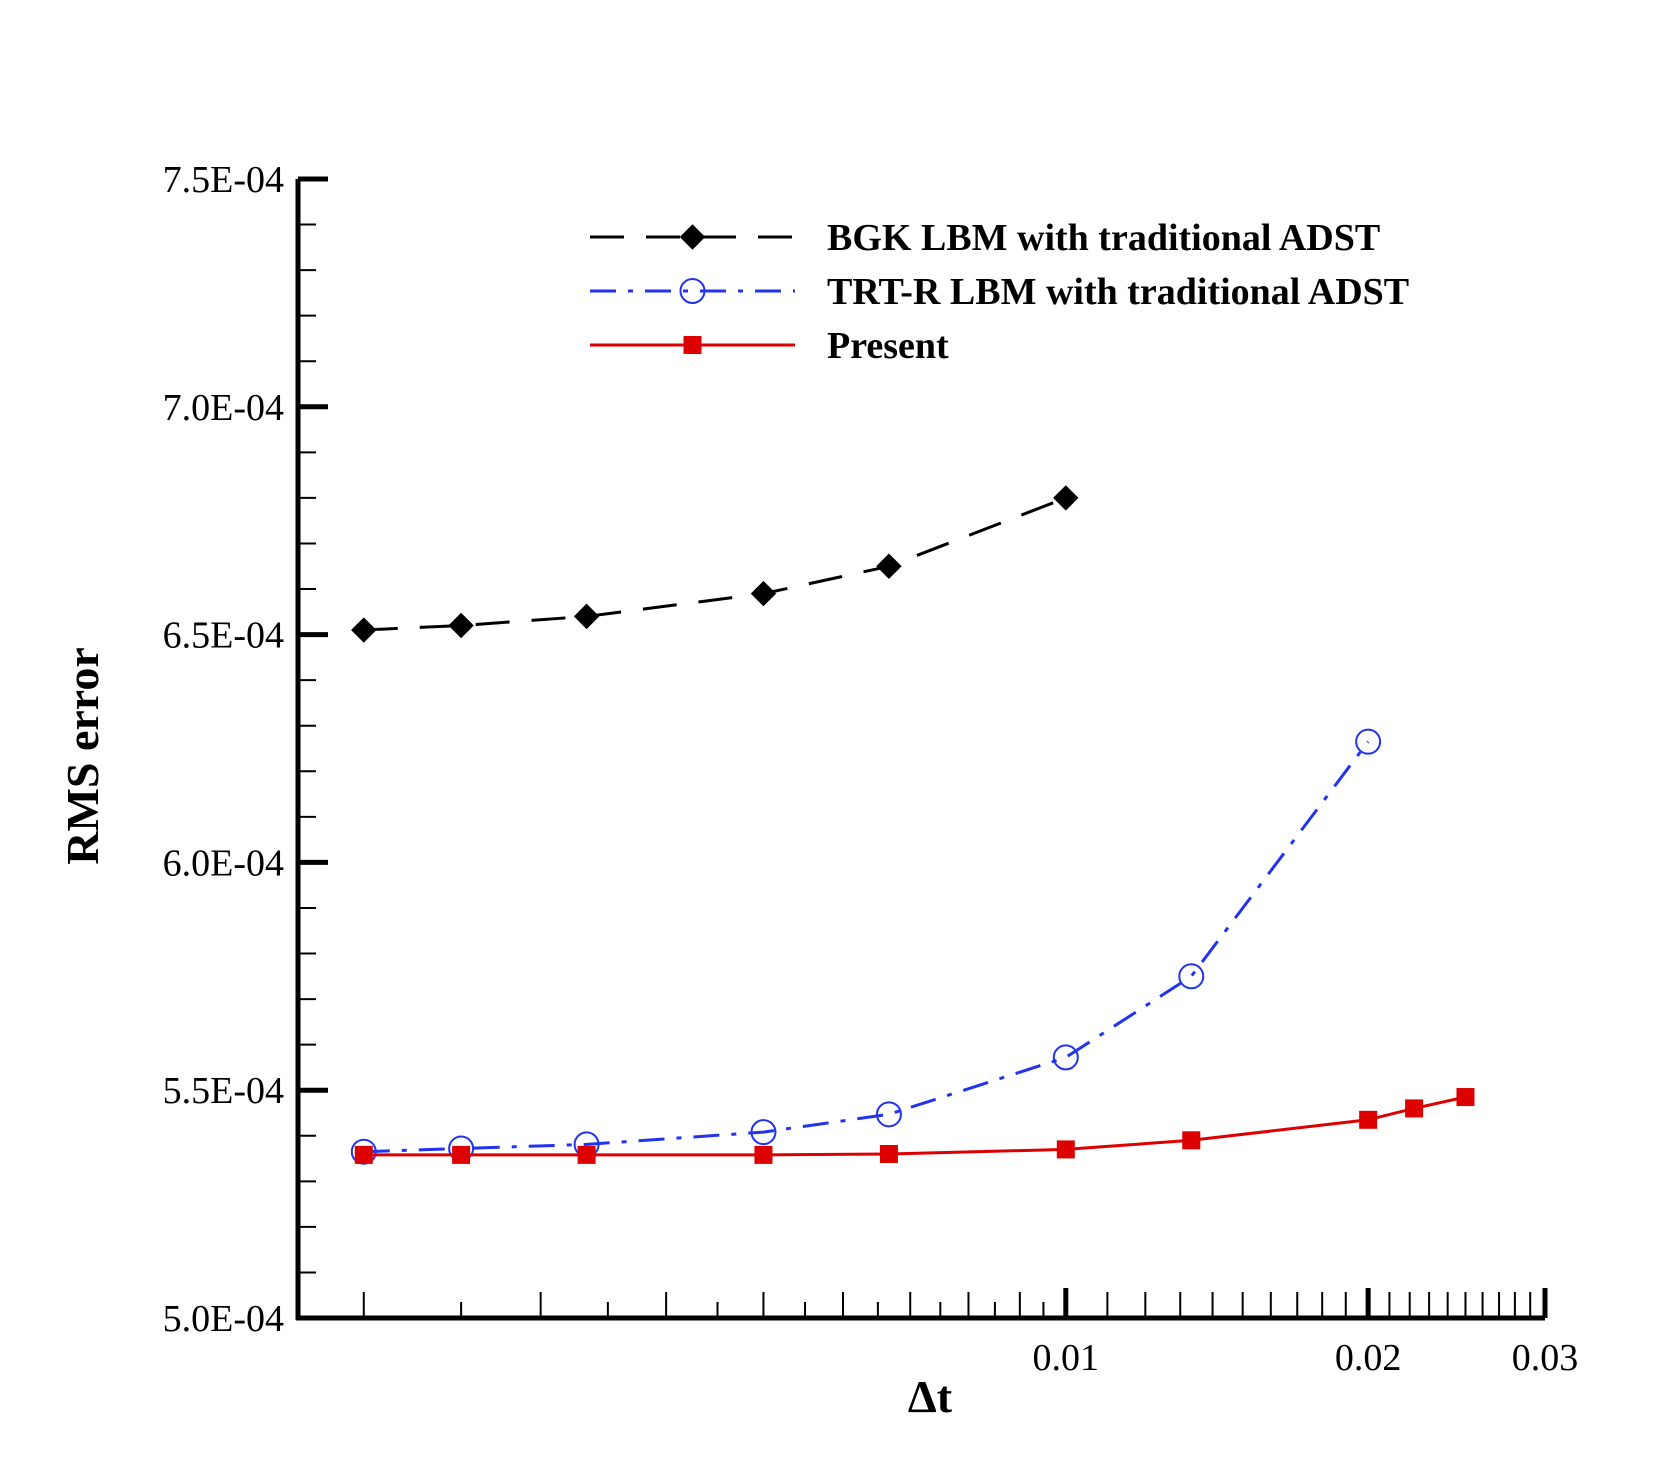 This screenshot has height=1477, width=1661. I want to click on legend-label: BGK LBM with traditional ADST, so click(1103, 238).